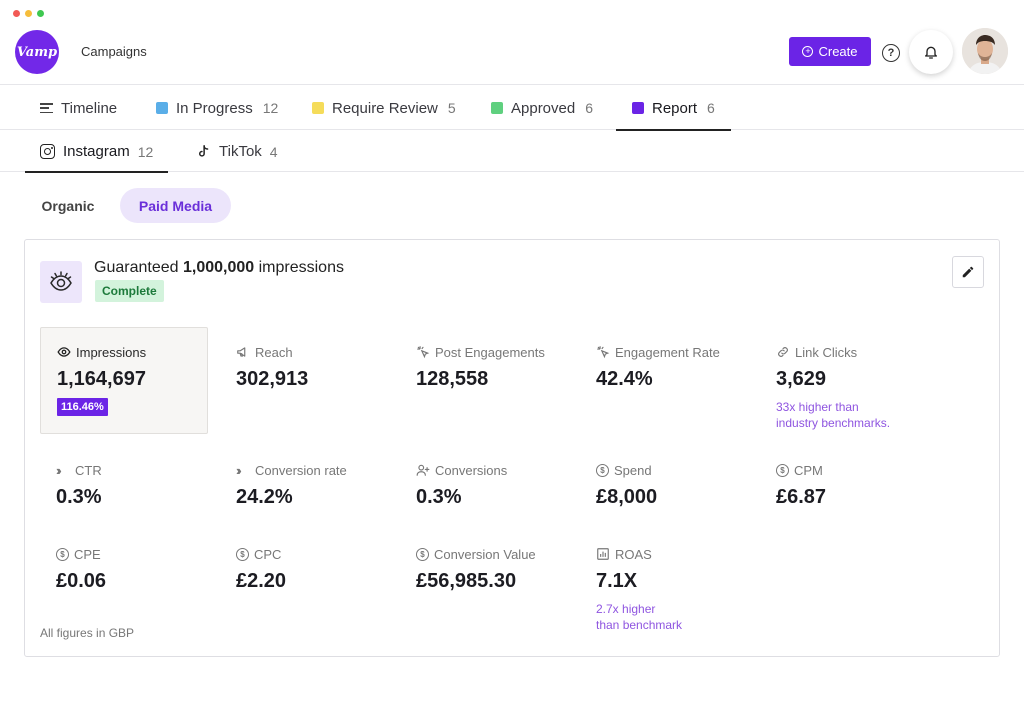  I want to click on metric-label: Spend, so click(633, 470).